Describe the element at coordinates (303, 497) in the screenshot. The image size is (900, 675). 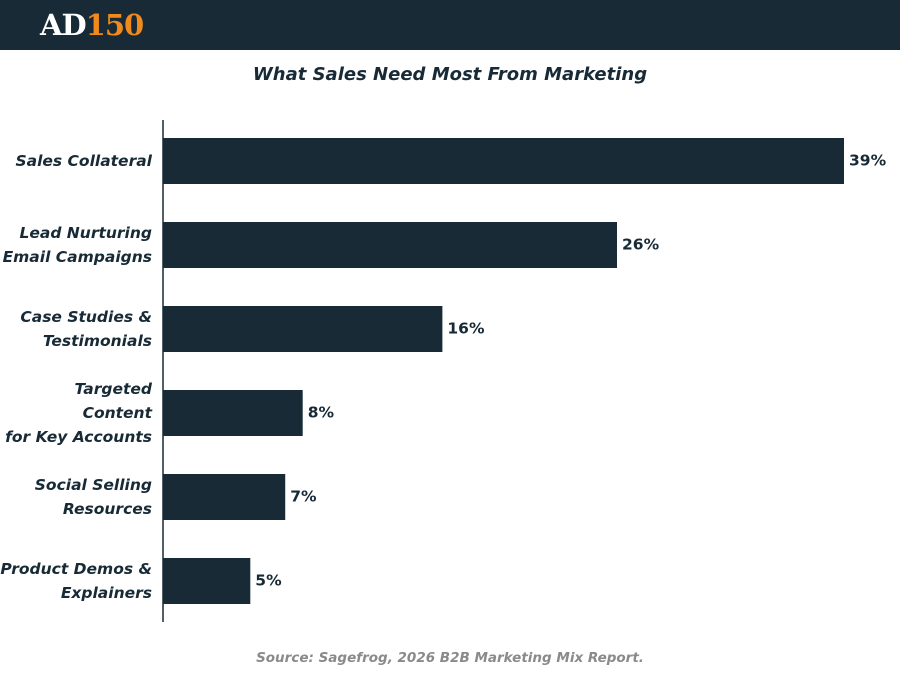
I see `value-label: 7%` at that location.